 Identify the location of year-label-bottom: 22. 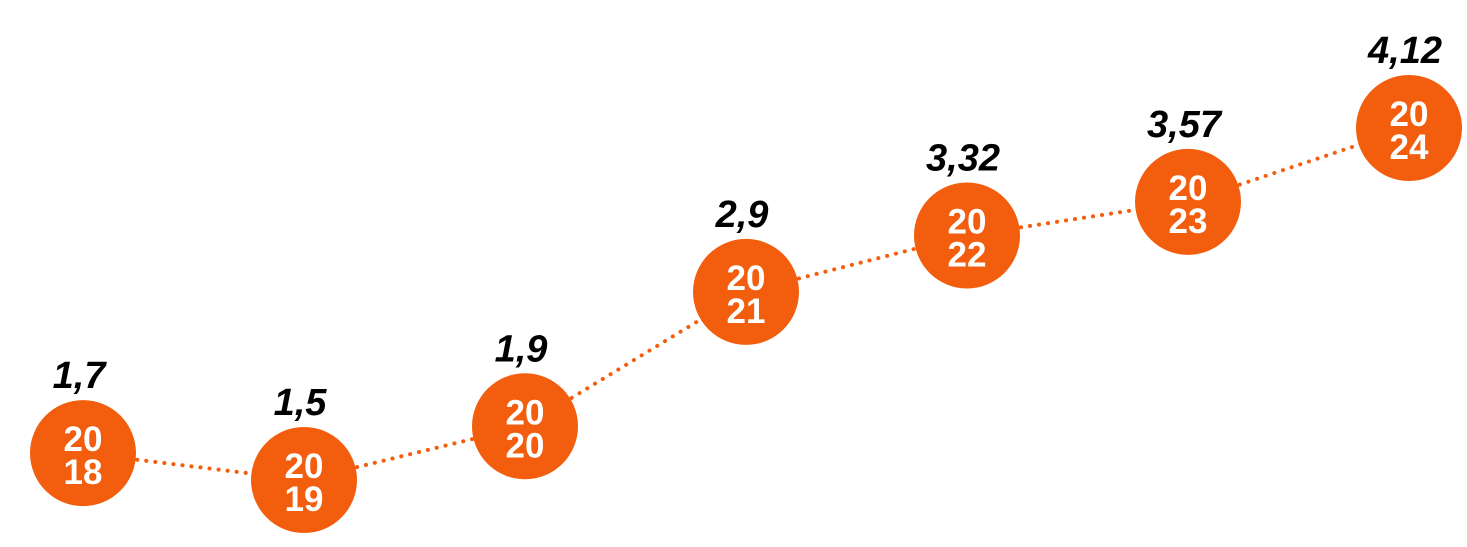
(967, 254).